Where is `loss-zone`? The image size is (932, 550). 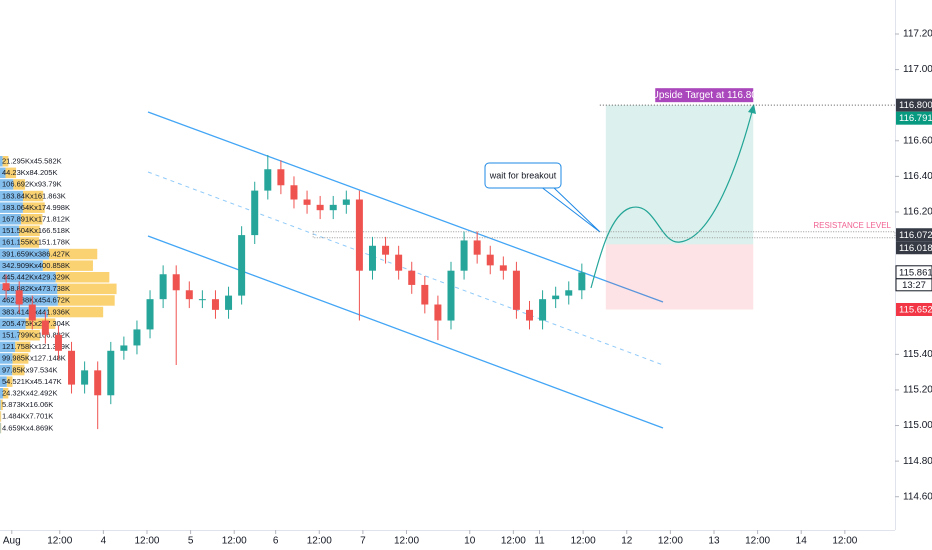
loss-zone is located at coordinates (679, 277).